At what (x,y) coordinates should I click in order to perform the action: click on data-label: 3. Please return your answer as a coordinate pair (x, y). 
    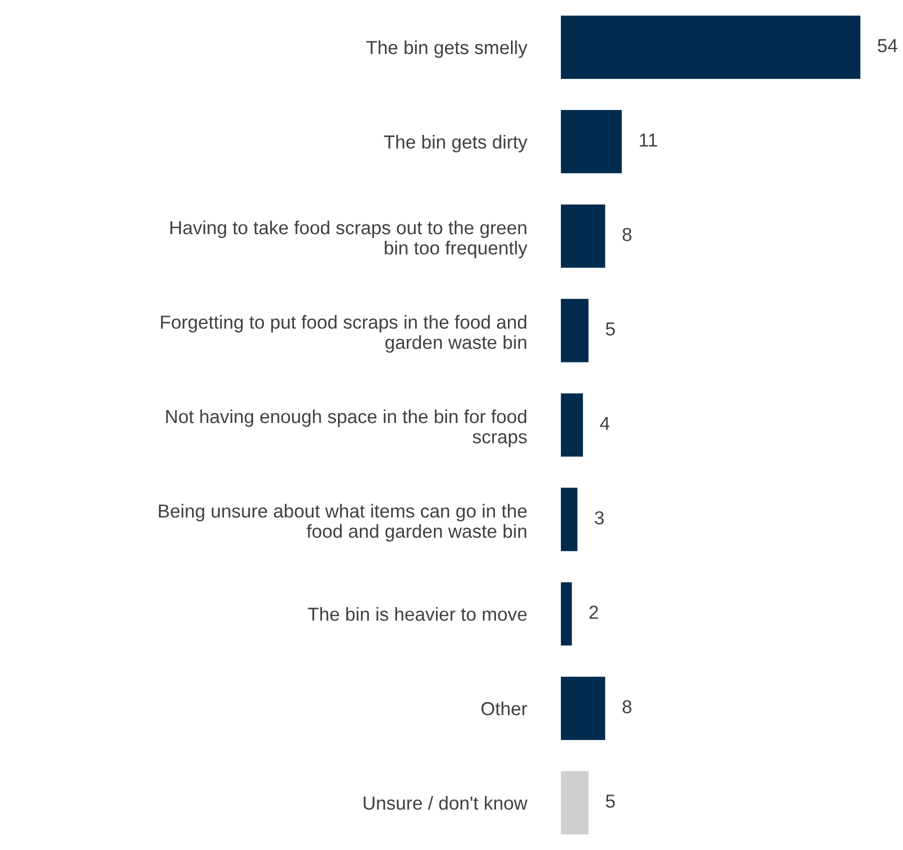
    Looking at the image, I should click on (599, 517).